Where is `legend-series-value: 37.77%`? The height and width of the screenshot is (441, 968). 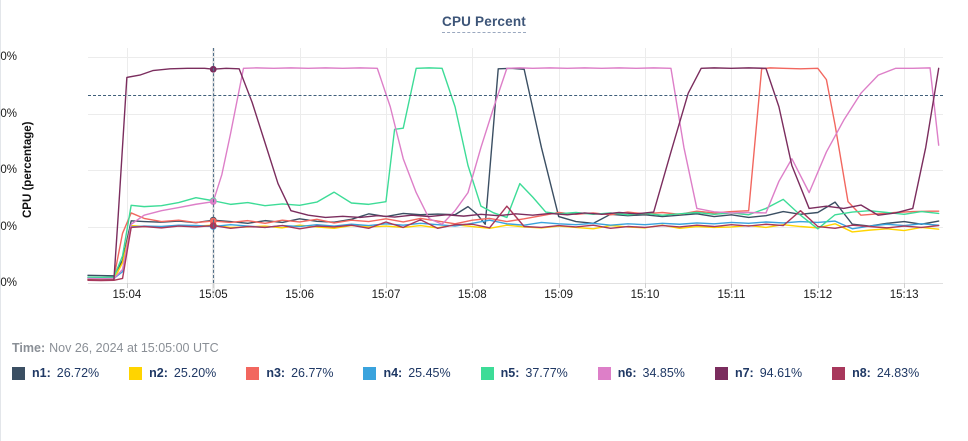
legend-series-value: 37.77% is located at coordinates (546, 373).